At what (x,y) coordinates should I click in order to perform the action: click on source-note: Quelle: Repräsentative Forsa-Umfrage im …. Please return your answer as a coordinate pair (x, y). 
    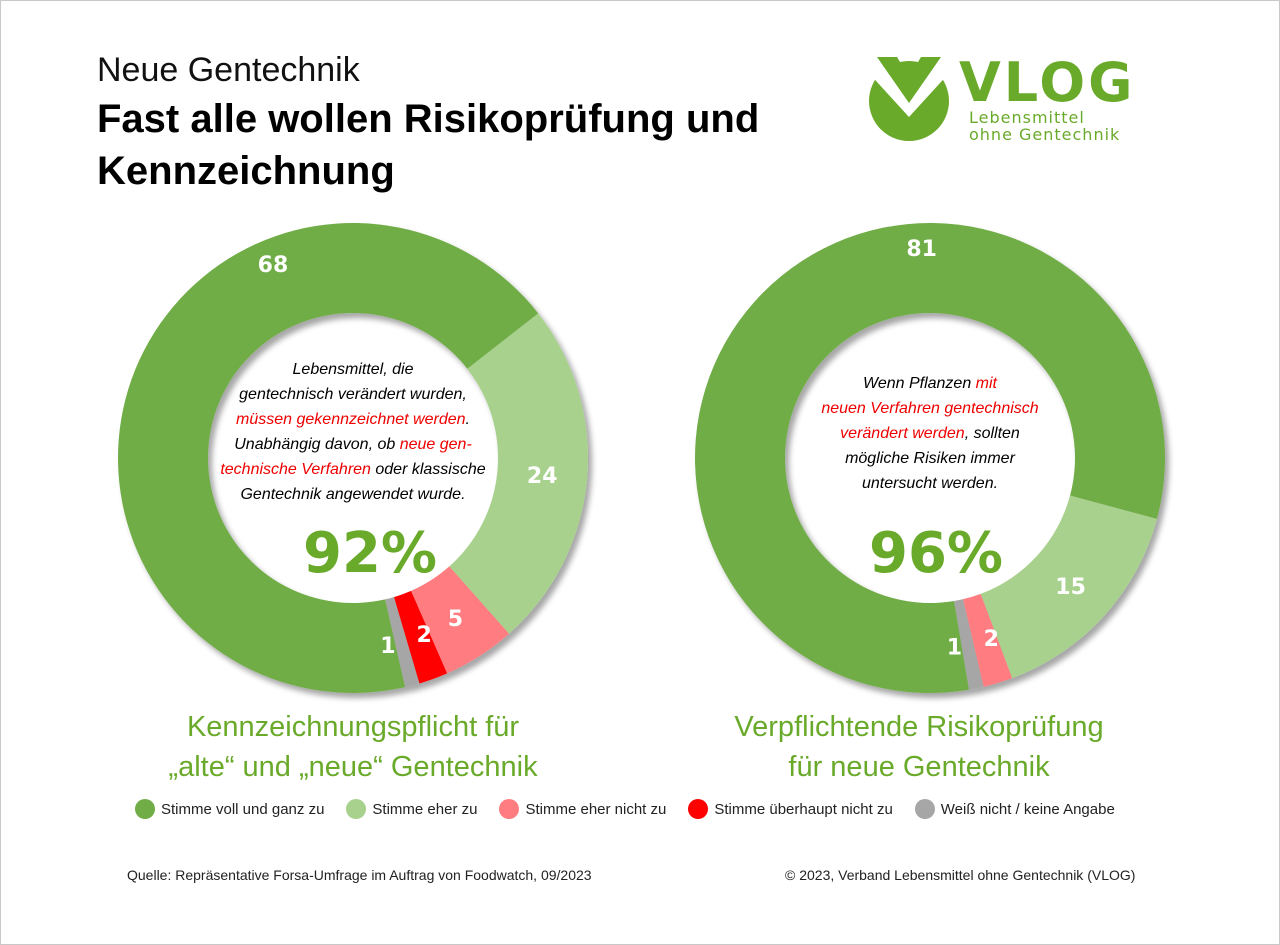
    Looking at the image, I should click on (359, 875).